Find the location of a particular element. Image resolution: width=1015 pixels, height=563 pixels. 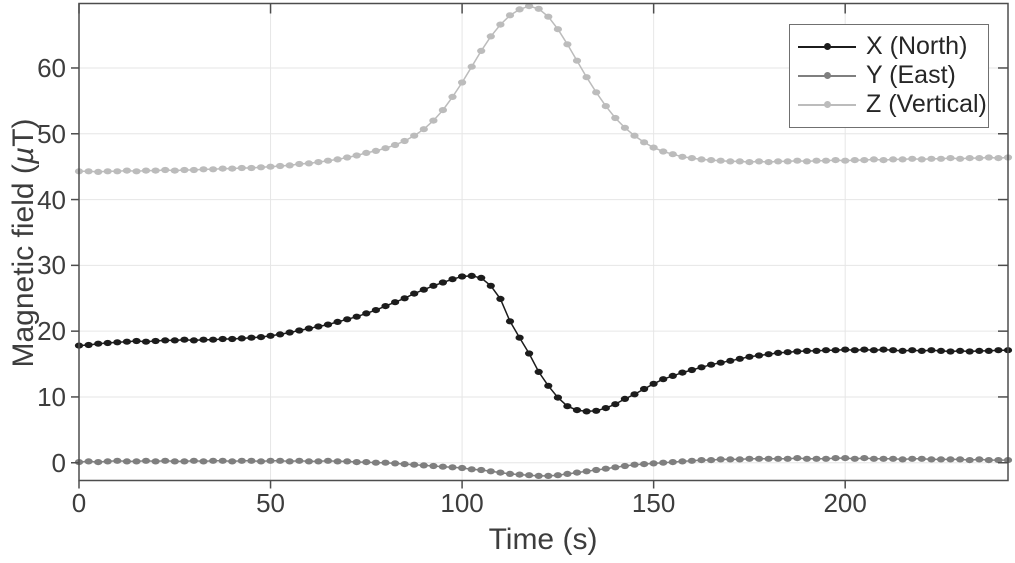

x-tick-label: 100 is located at coordinates (462, 503).